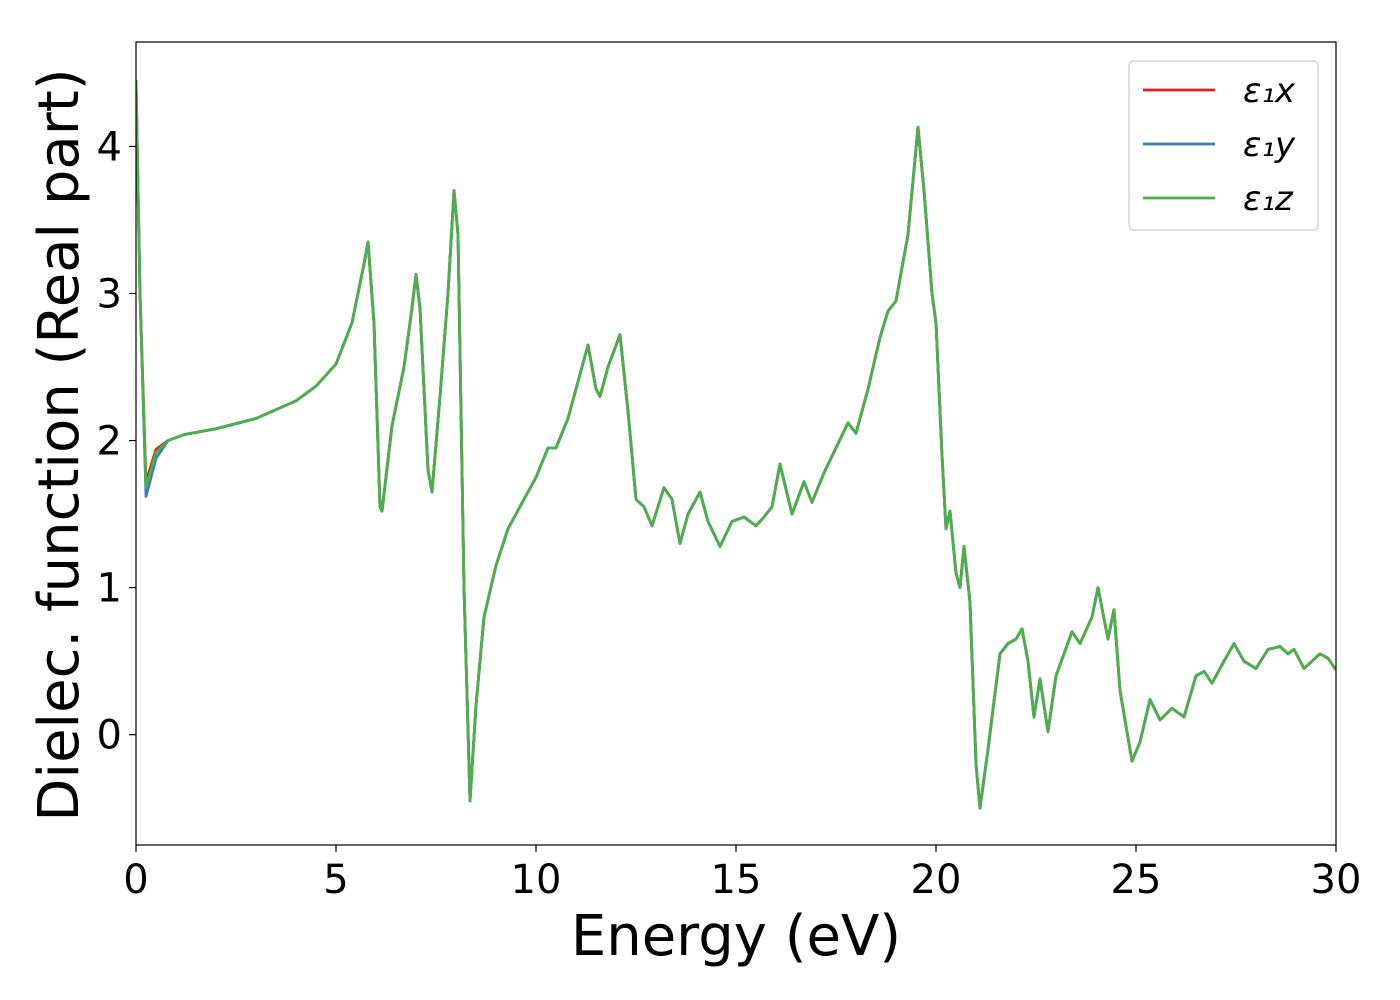  I want to click on y-tick-label: 4, so click(109, 147).